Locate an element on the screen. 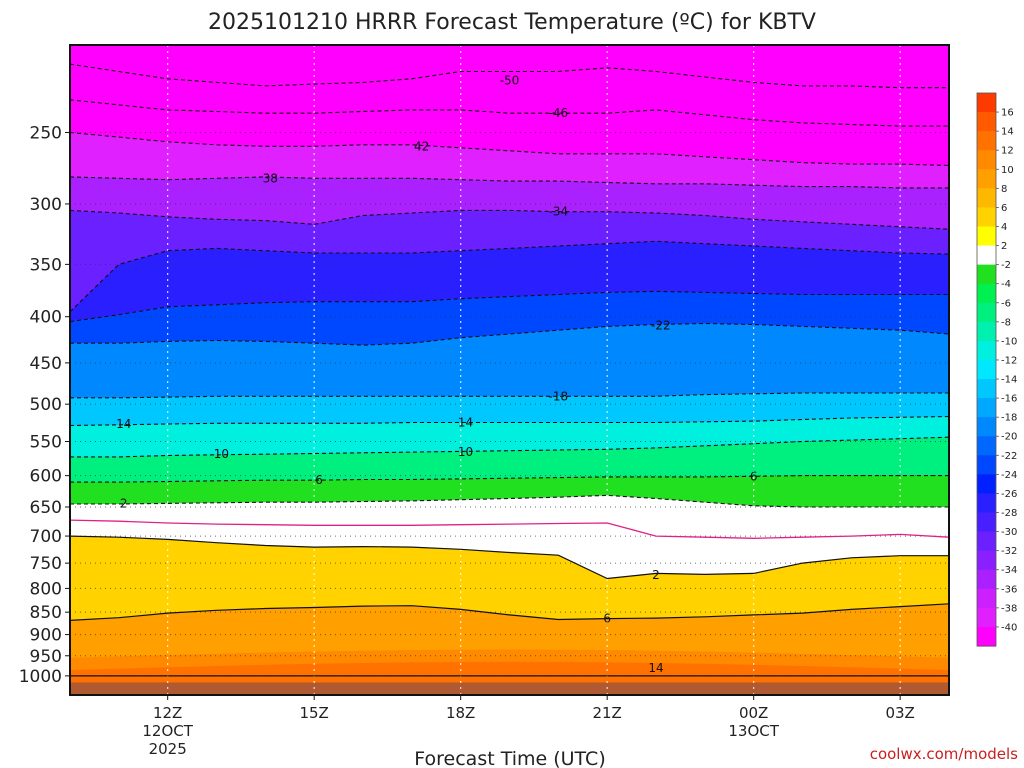 Image resolution: width=1024 pixels, height=768 pixels. colorbar-label: -30 is located at coordinates (1009, 532).